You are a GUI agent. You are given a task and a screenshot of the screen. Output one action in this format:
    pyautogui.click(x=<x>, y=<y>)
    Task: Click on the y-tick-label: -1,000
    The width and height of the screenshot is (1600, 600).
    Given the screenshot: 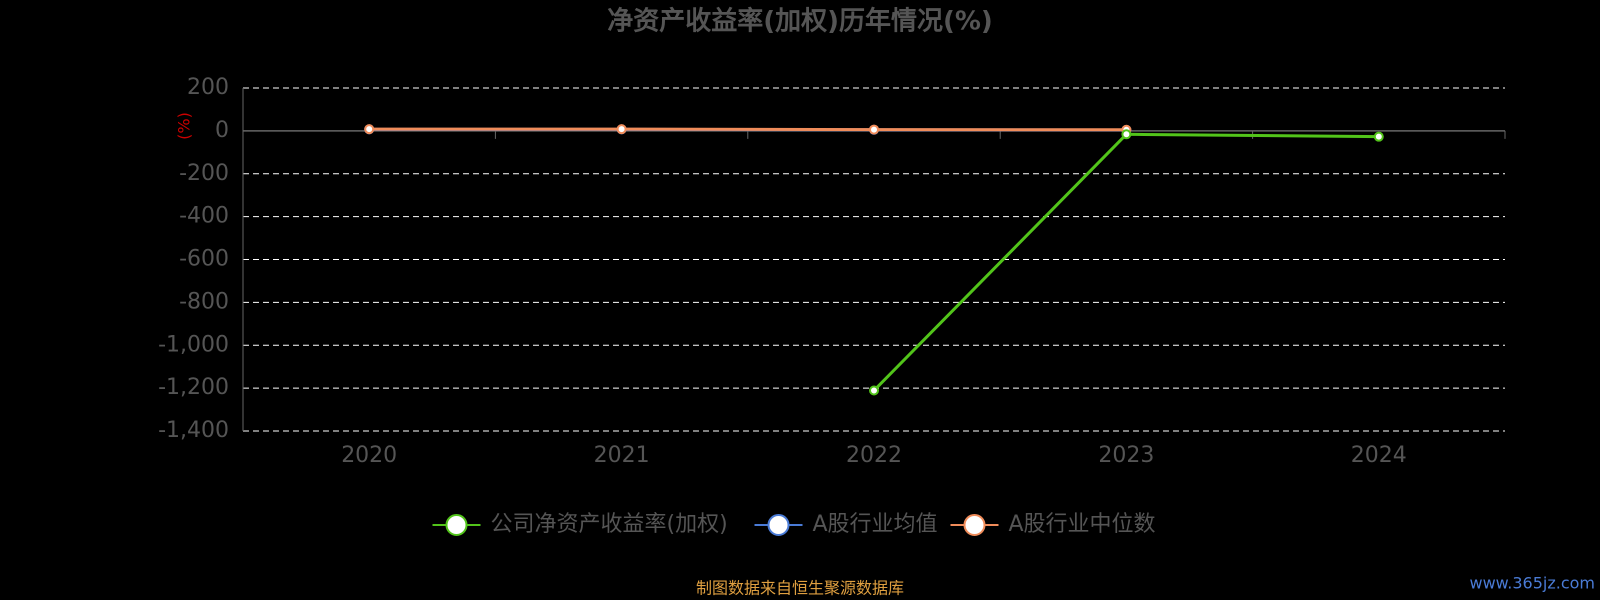 What is the action you would take?
    pyautogui.click(x=193, y=344)
    